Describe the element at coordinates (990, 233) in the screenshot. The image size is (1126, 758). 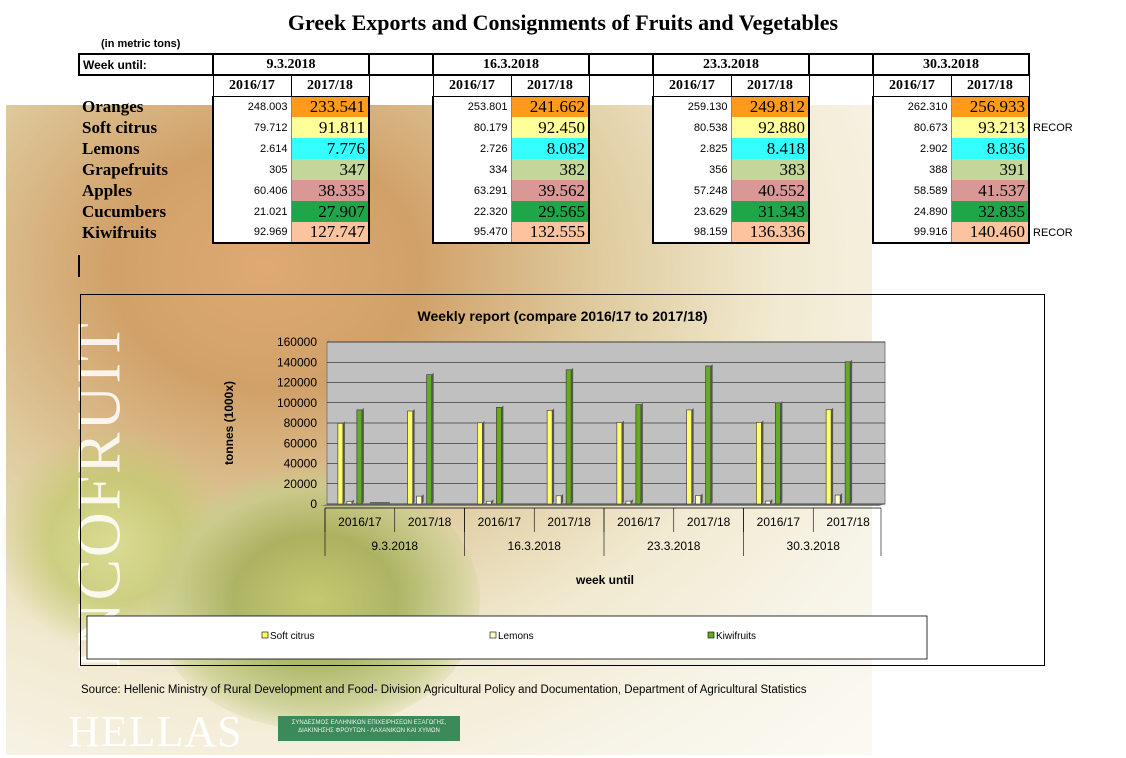
I see `value-2017-18: 140.460` at that location.